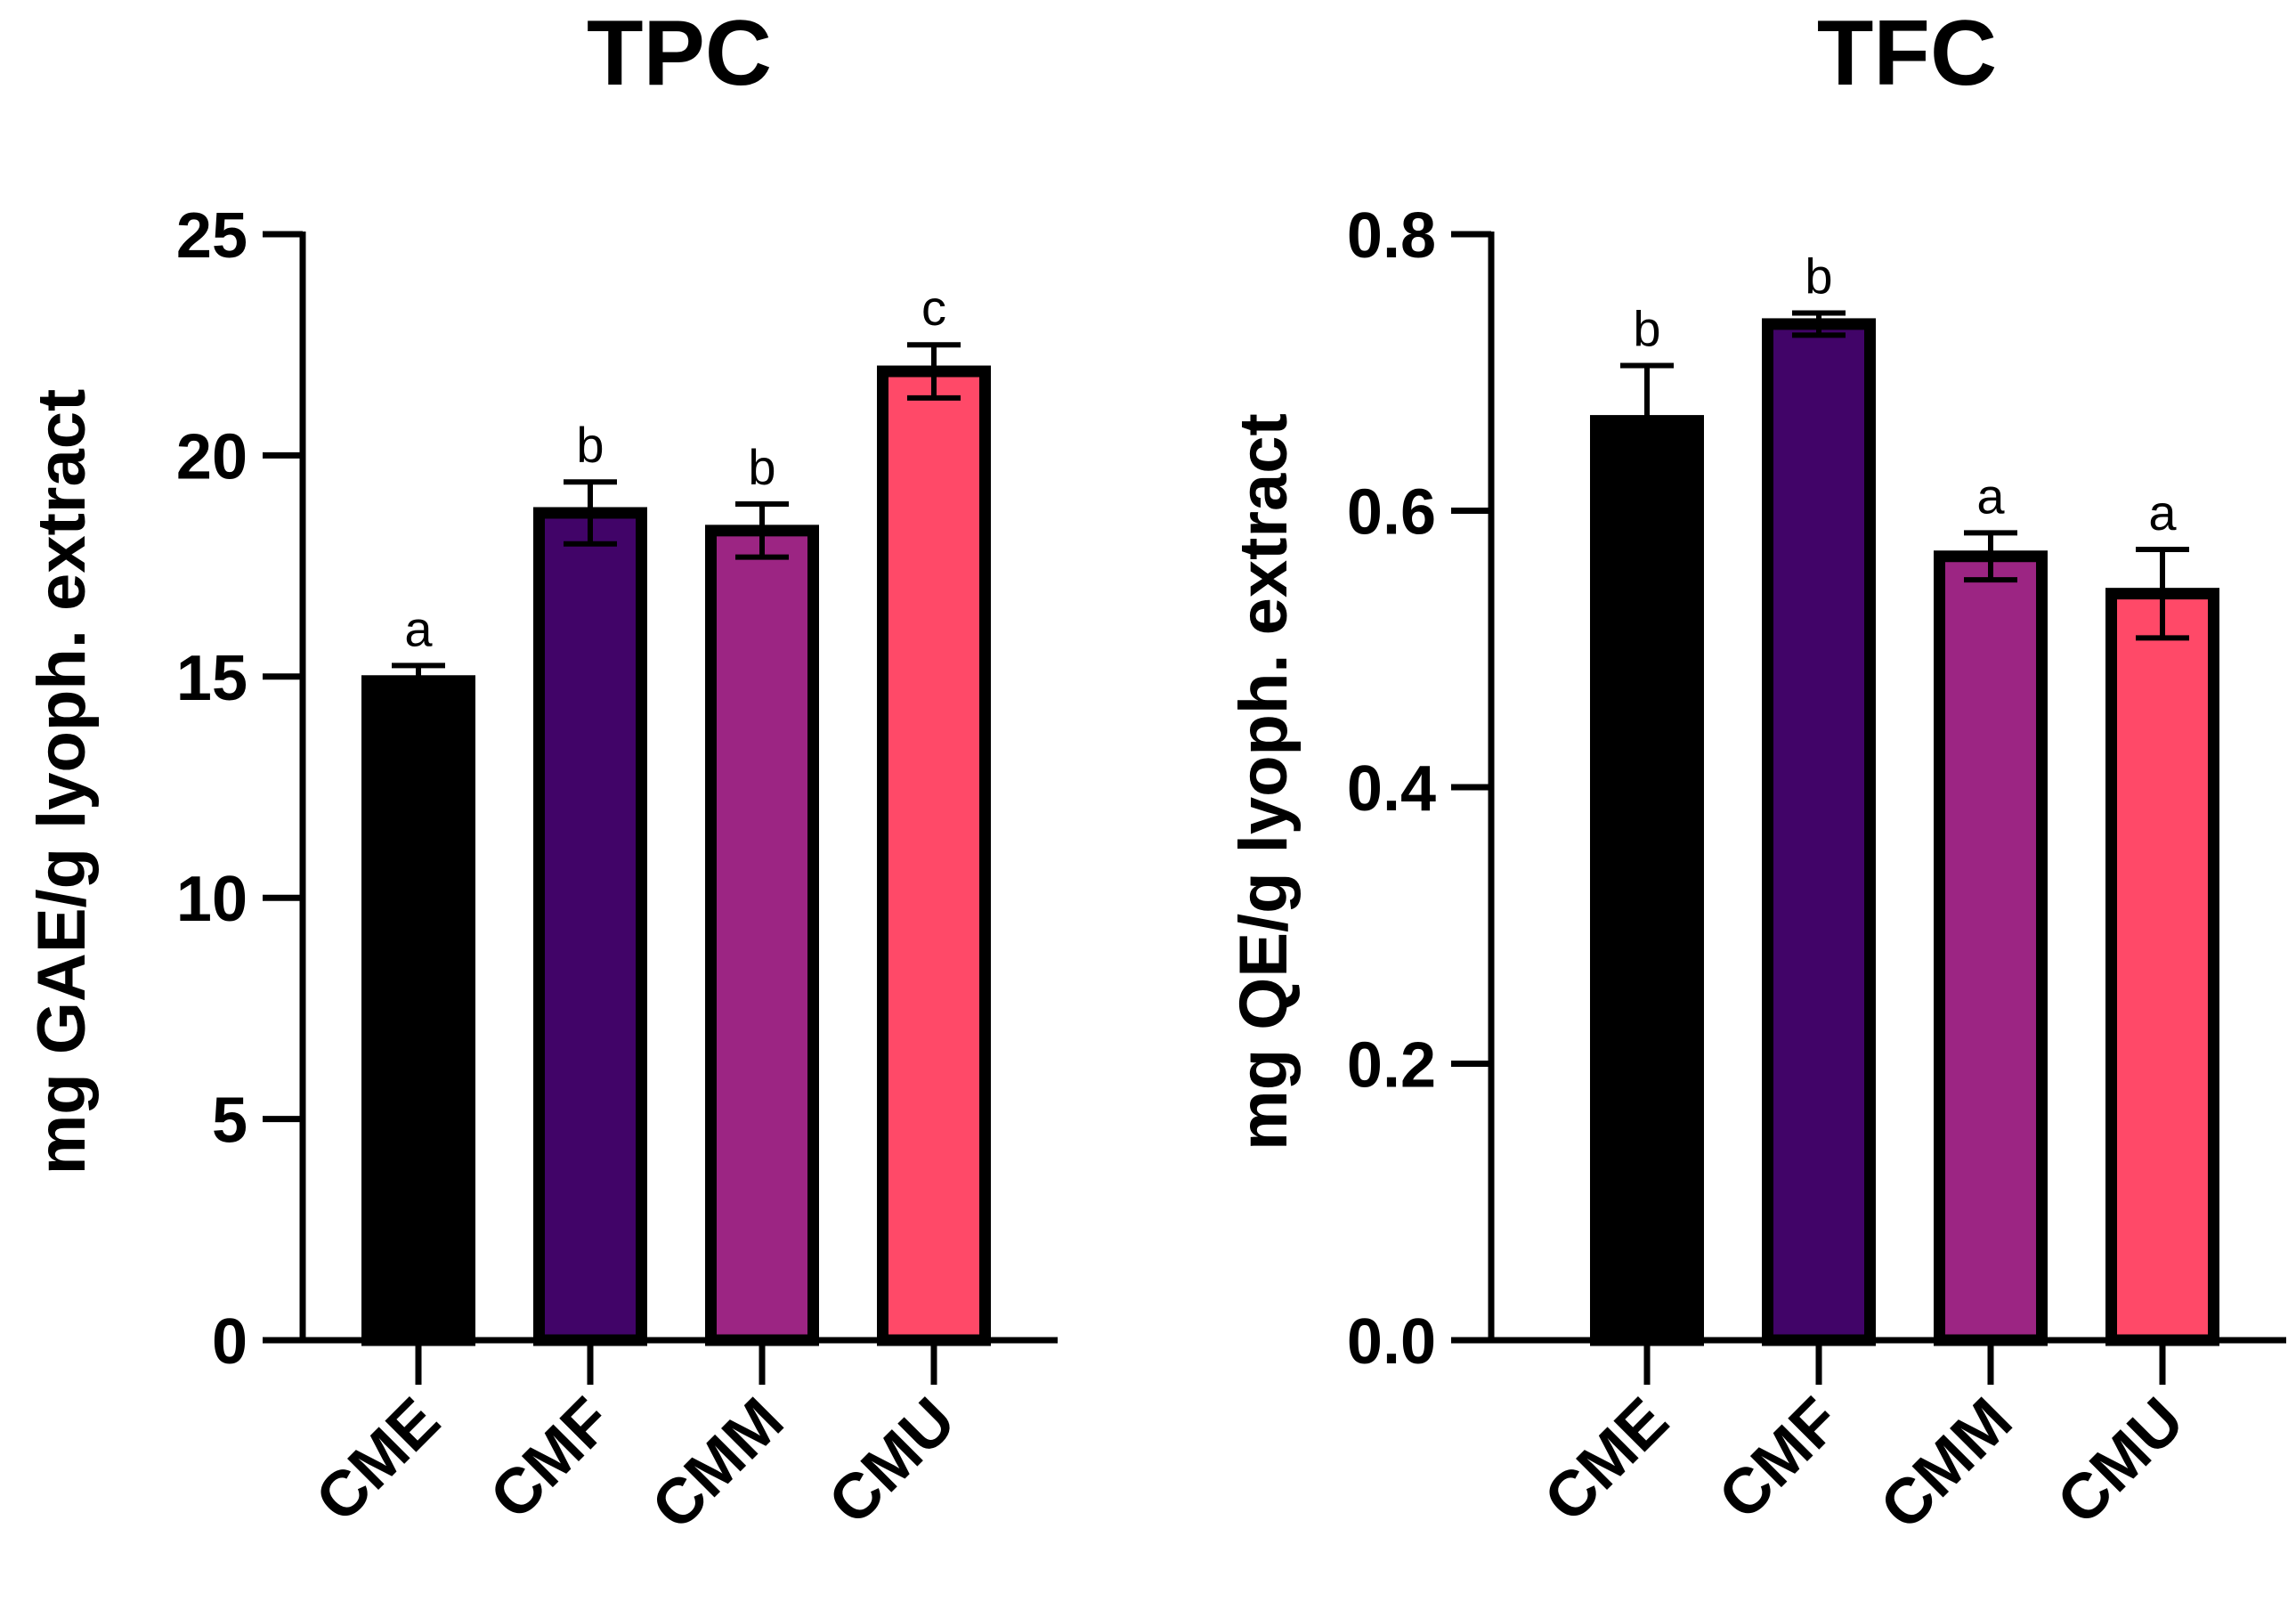  Describe the element at coordinates (1391, 236) in the screenshot. I see `y-tick-label: 0.8` at that location.